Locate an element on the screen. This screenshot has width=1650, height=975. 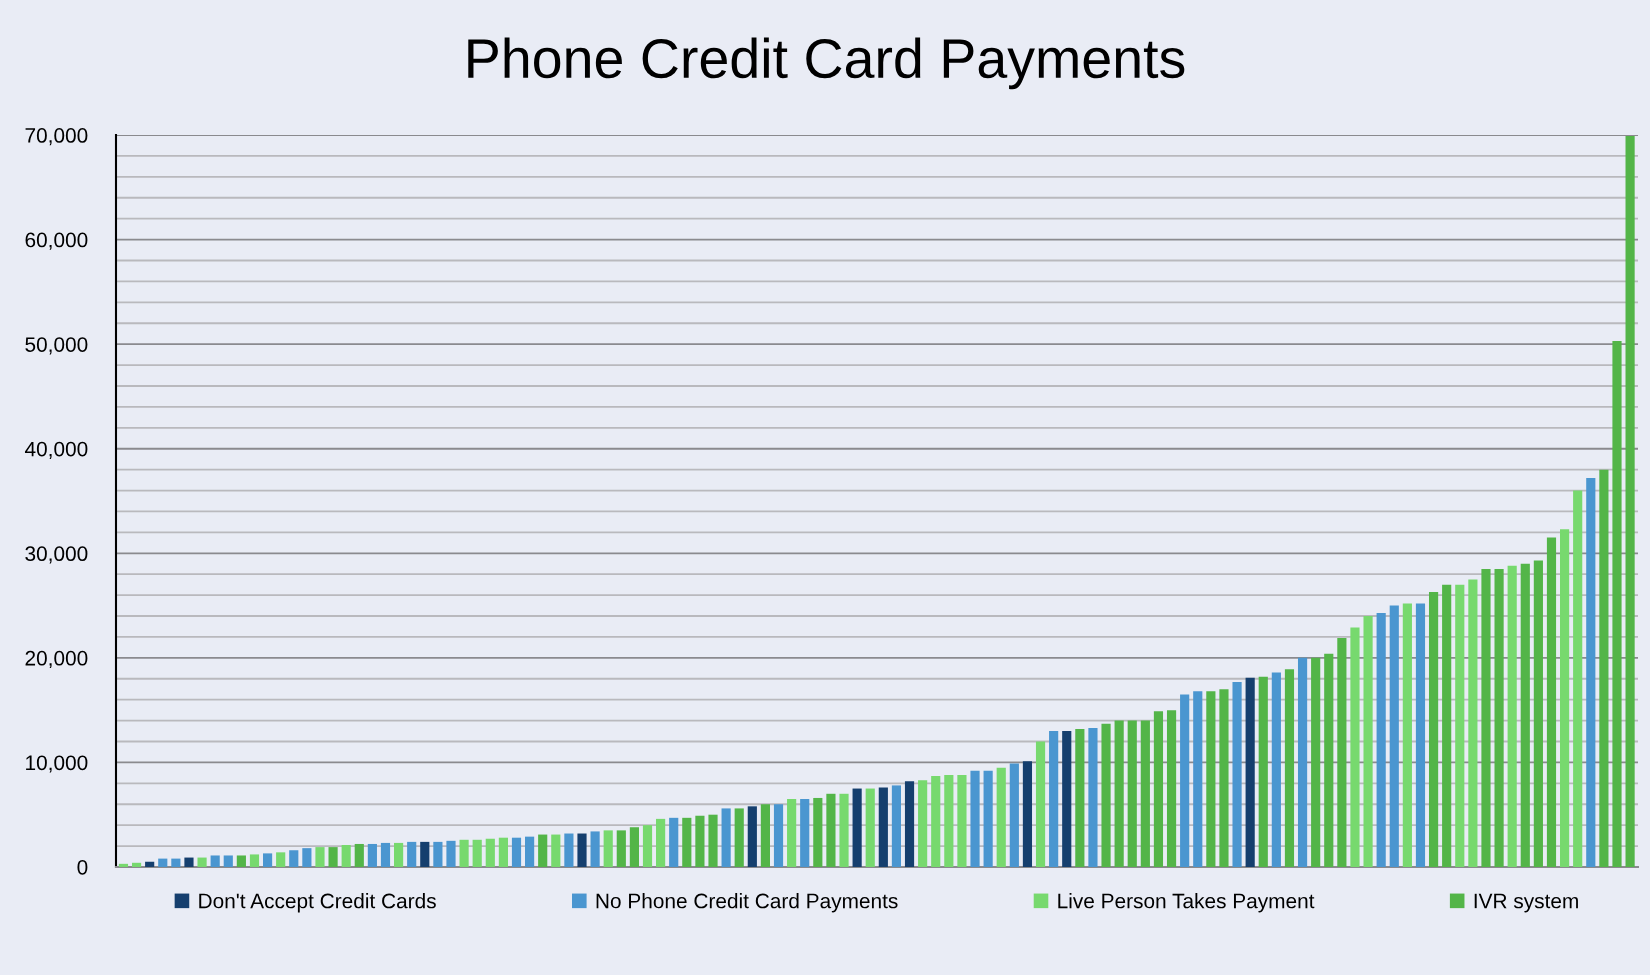
legend-label: Live Person Takes Payment is located at coordinates (1186, 903).